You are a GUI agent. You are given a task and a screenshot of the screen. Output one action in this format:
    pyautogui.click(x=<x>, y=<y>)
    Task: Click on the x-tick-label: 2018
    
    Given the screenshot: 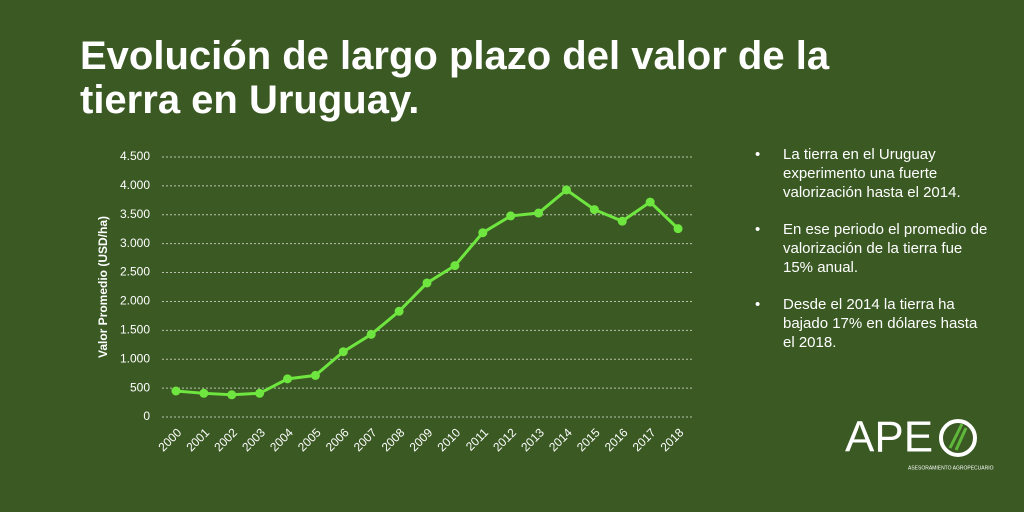 What is the action you would take?
    pyautogui.click(x=672, y=439)
    